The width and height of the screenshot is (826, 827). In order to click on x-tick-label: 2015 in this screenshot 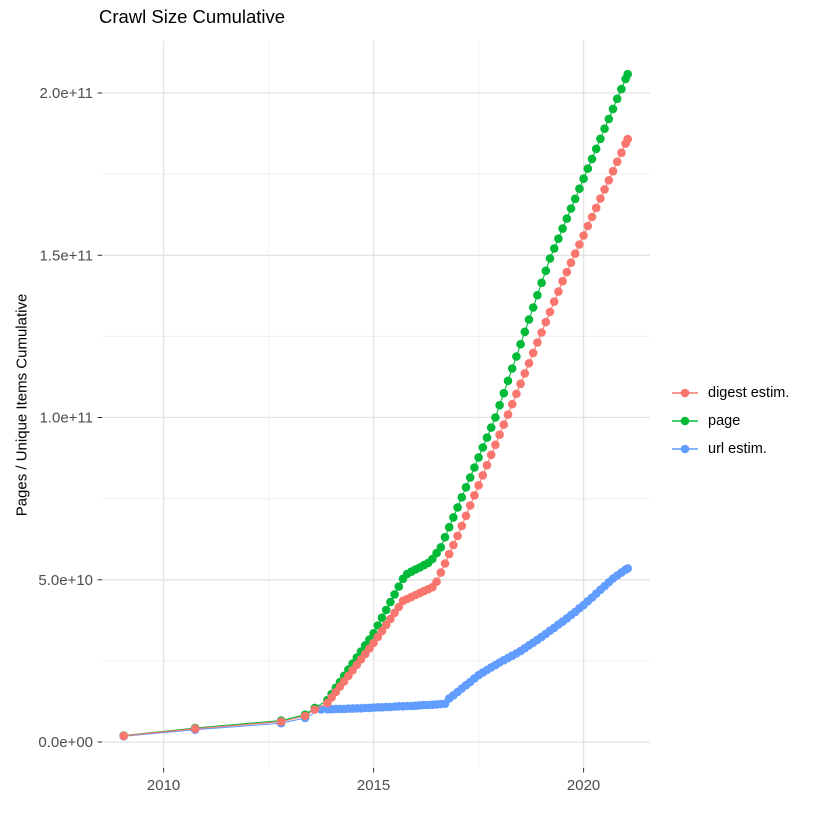, I will do `click(373, 785)`.